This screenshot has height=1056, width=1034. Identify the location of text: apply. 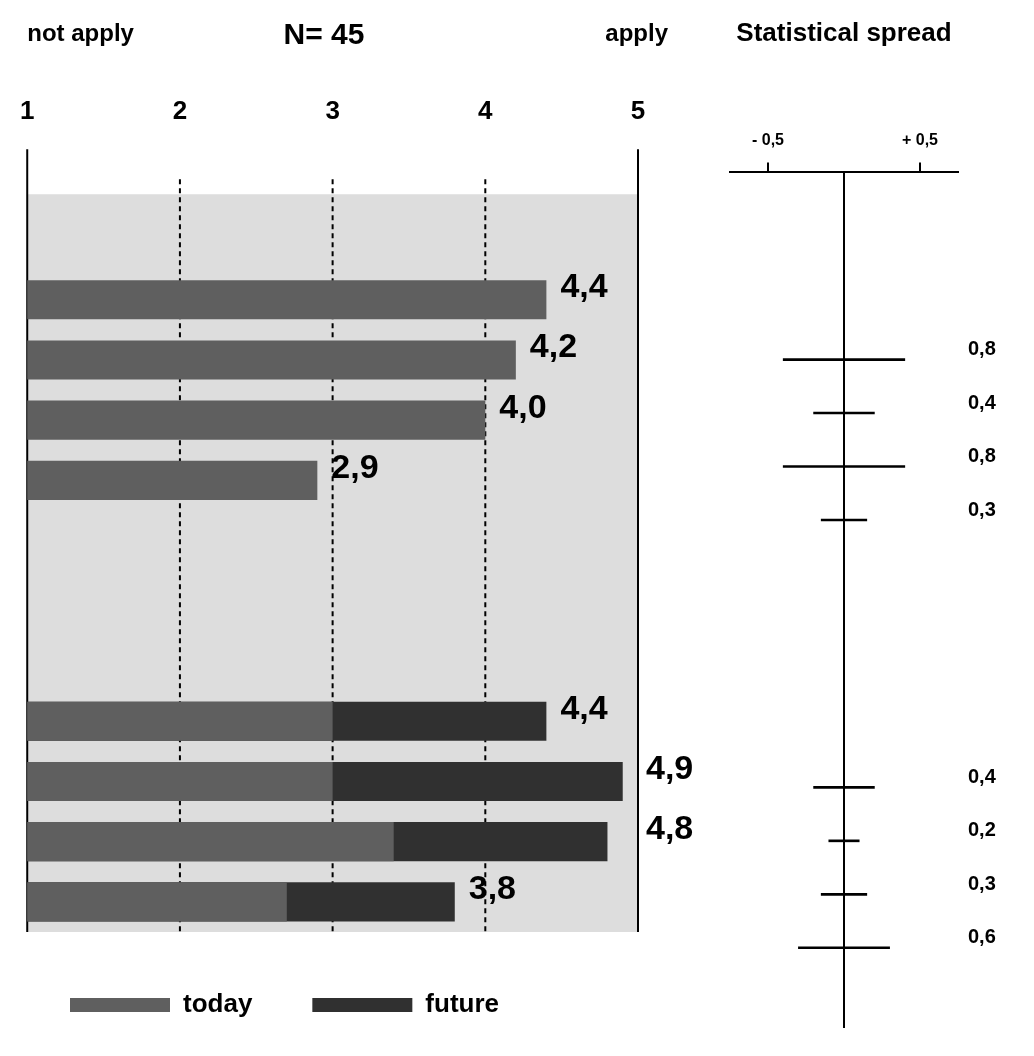
(637, 32).